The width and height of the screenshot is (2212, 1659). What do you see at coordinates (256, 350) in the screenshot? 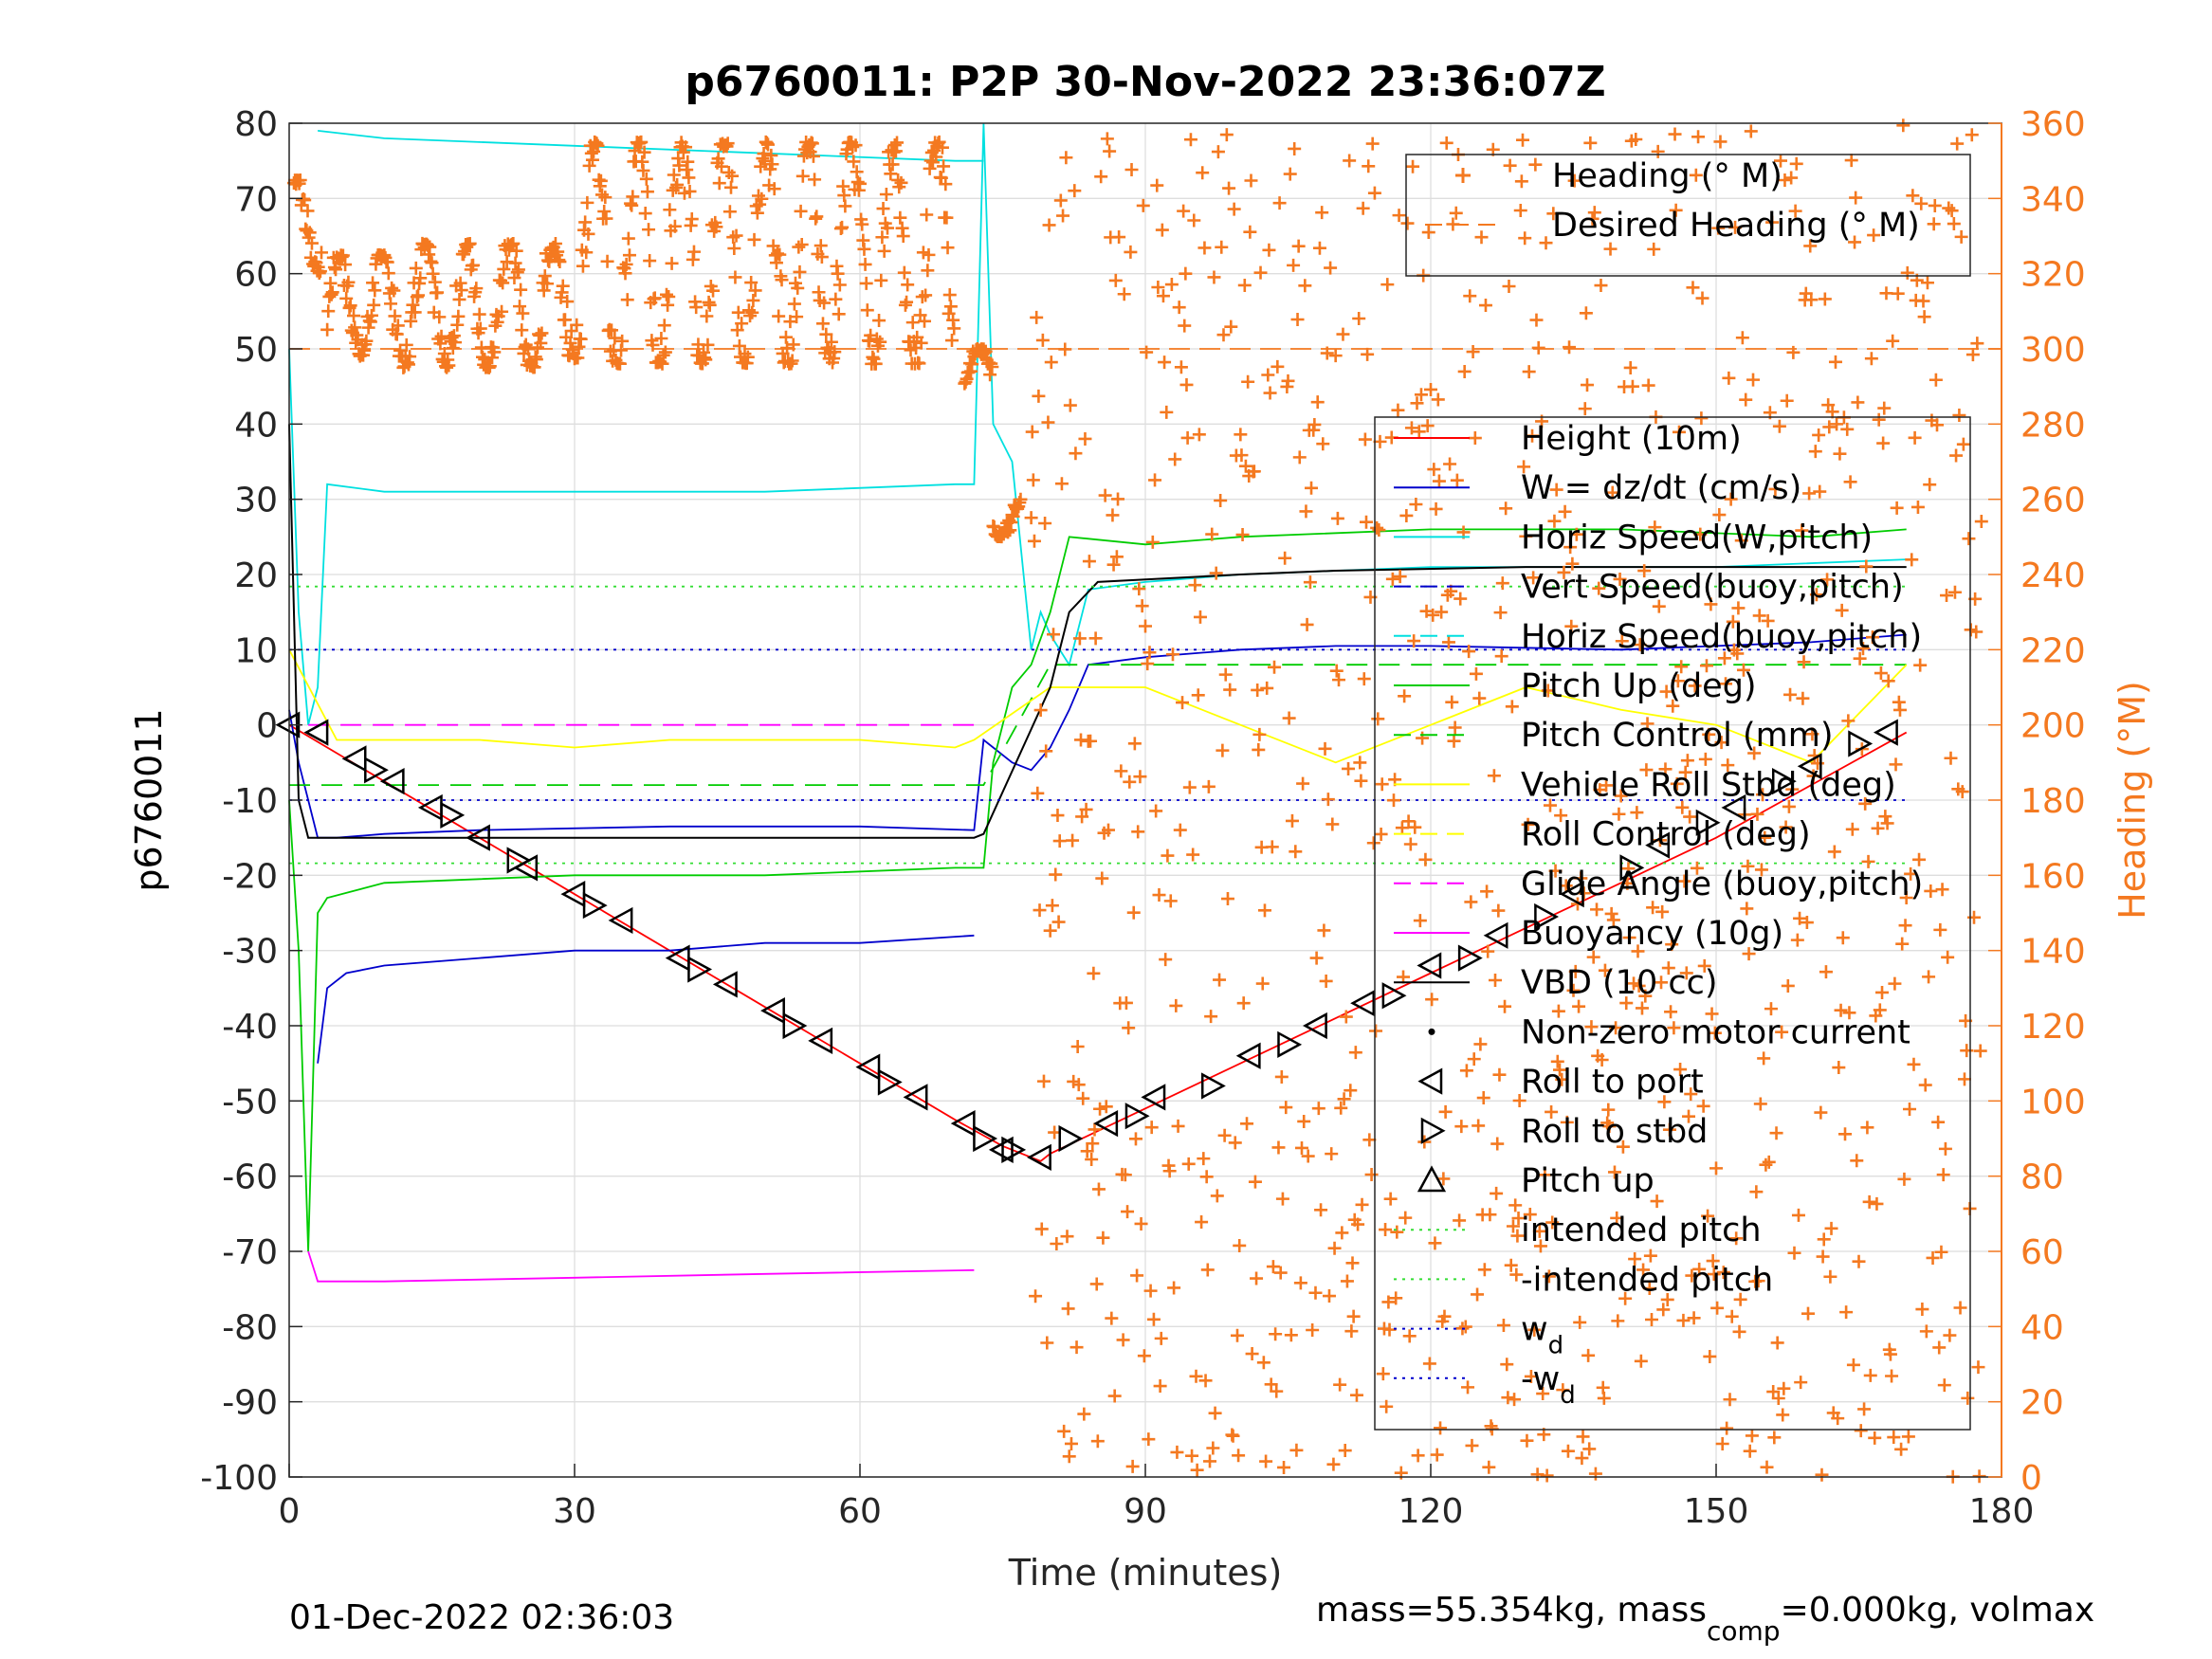
I see `y-tick-label: 50` at bounding box center [256, 350].